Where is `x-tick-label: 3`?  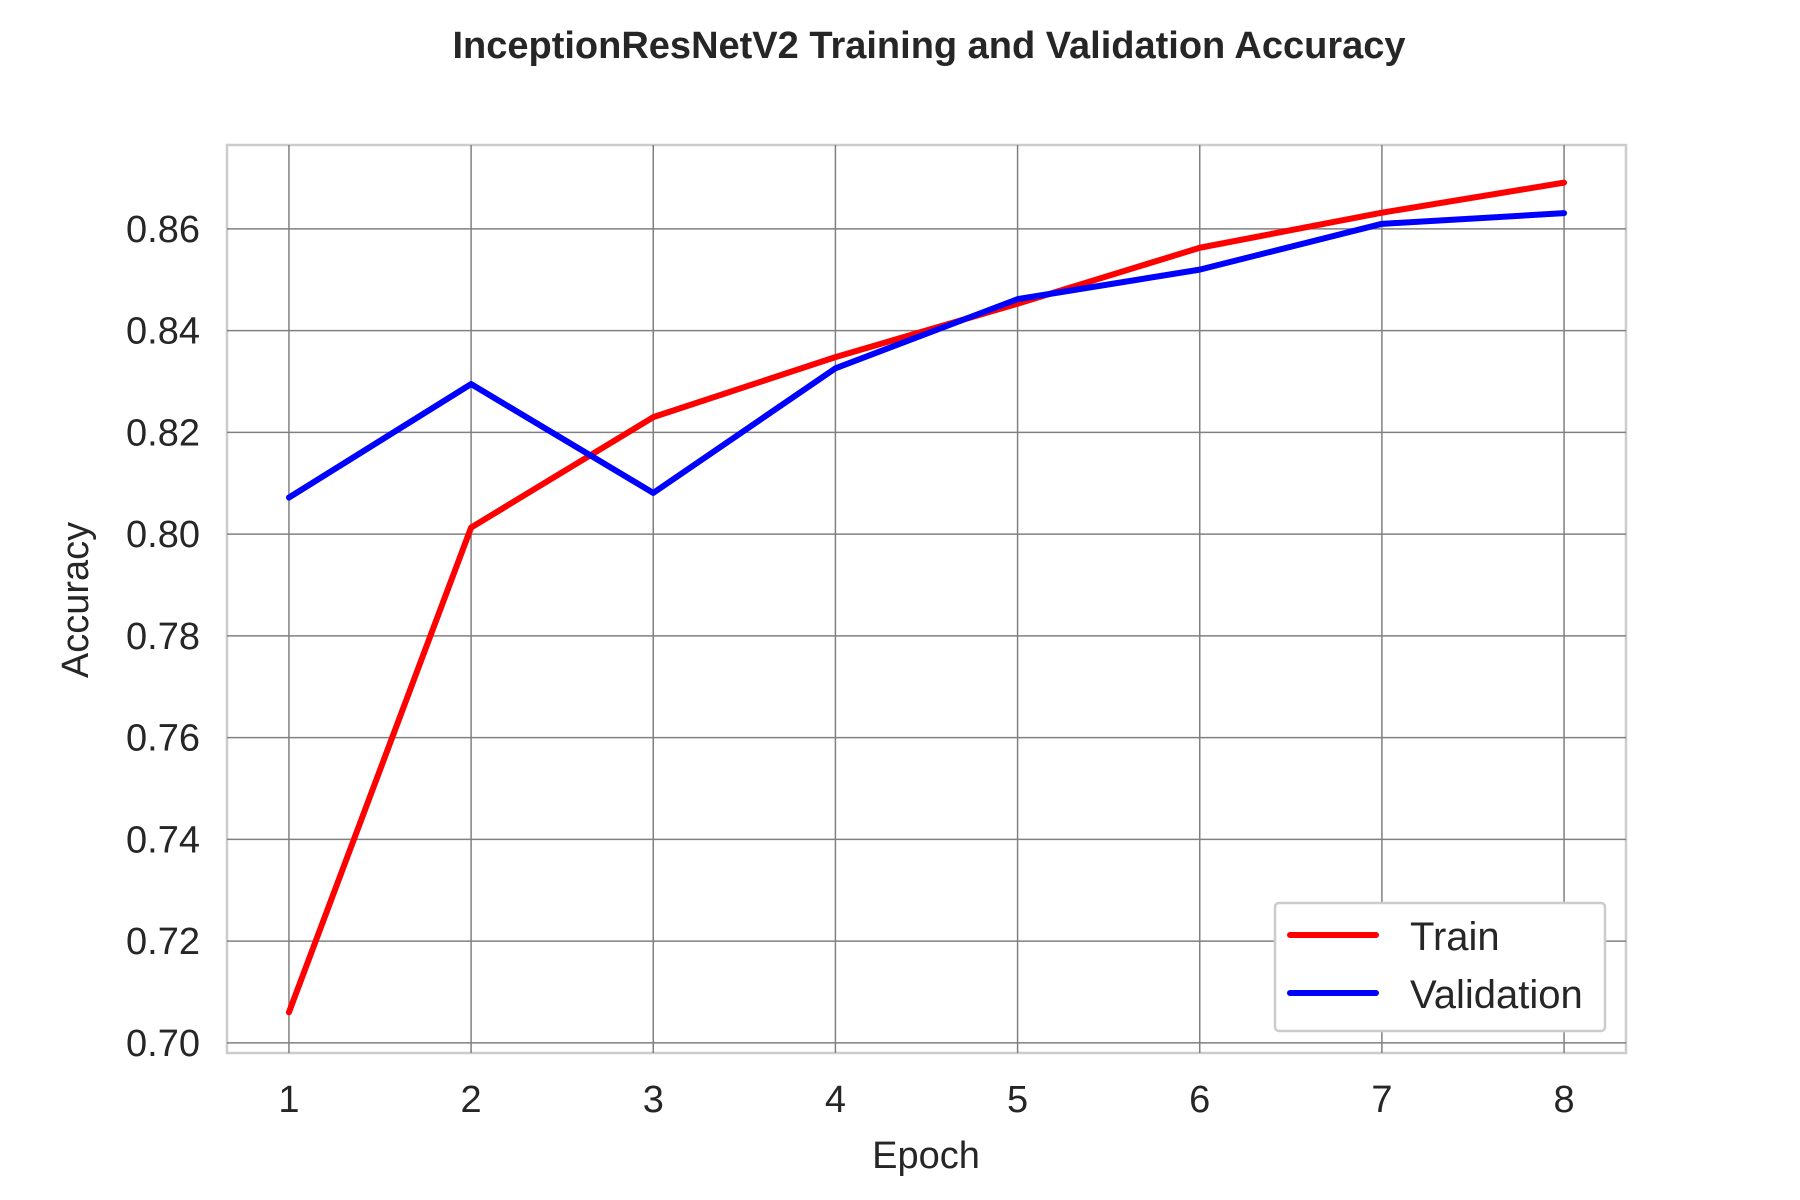
x-tick-label: 3 is located at coordinates (653, 1100).